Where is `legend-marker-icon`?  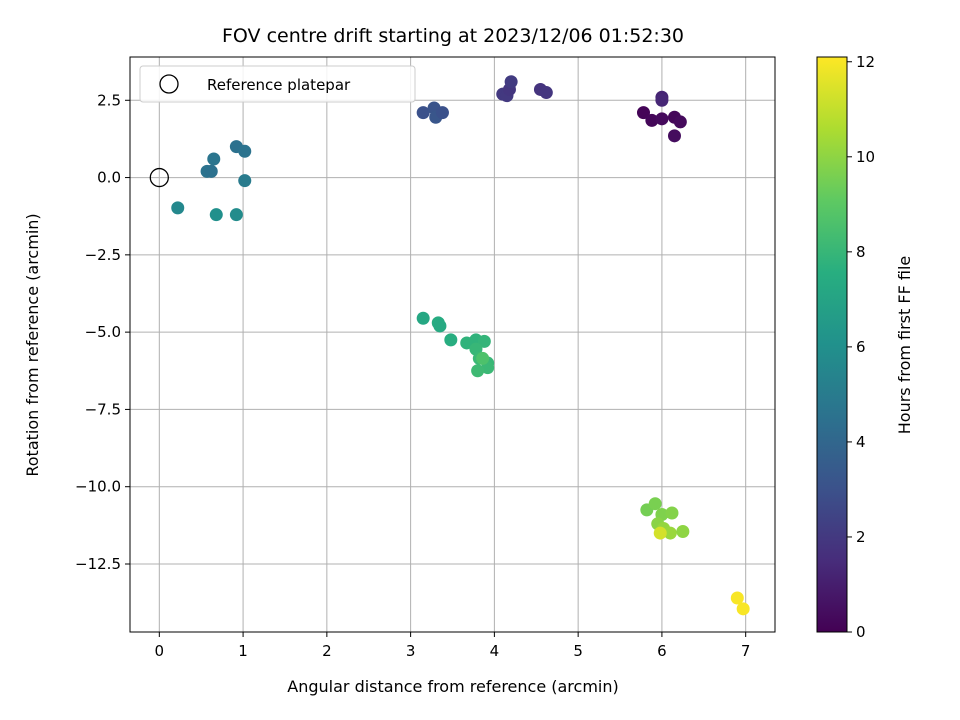 legend-marker-icon is located at coordinates (169, 84).